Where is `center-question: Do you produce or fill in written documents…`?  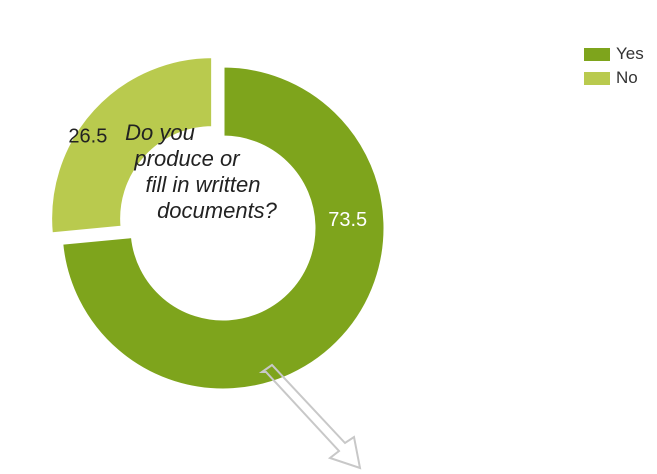 center-question: Do you produce or fill in written documents… is located at coordinates (201, 171).